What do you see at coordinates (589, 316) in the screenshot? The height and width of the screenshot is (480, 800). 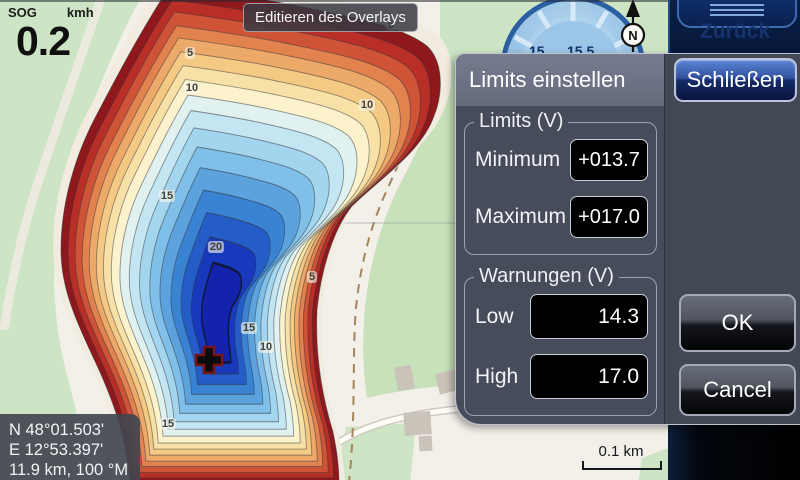 I see `low-field: 14.3` at bounding box center [589, 316].